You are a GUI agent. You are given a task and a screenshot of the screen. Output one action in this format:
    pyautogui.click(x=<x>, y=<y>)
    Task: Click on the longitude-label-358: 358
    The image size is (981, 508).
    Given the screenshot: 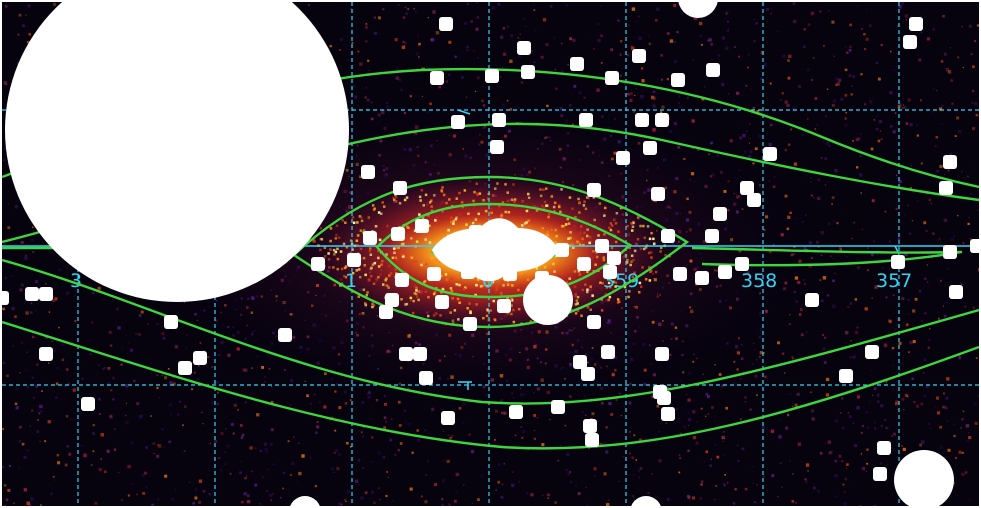 What is the action you would take?
    pyautogui.click(x=759, y=281)
    